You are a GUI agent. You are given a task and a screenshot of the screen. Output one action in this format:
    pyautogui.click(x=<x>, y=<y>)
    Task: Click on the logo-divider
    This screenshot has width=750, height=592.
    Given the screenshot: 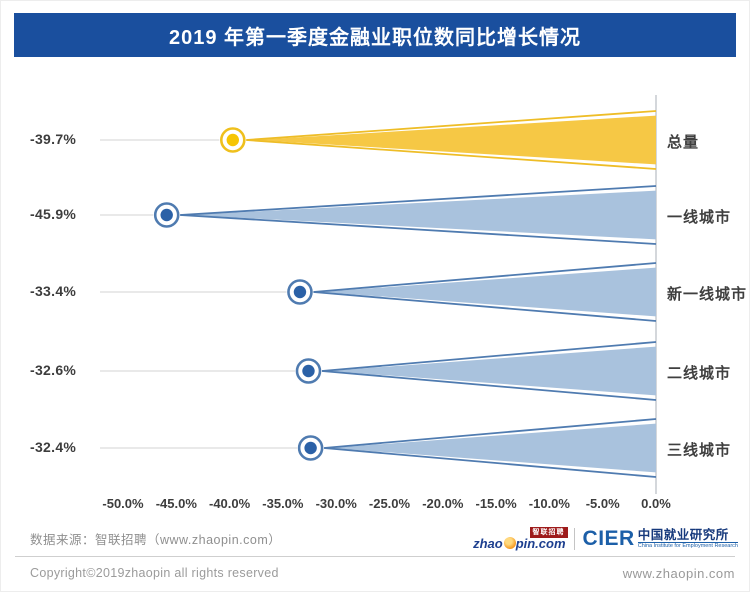 What is the action you would take?
    pyautogui.click(x=574, y=539)
    